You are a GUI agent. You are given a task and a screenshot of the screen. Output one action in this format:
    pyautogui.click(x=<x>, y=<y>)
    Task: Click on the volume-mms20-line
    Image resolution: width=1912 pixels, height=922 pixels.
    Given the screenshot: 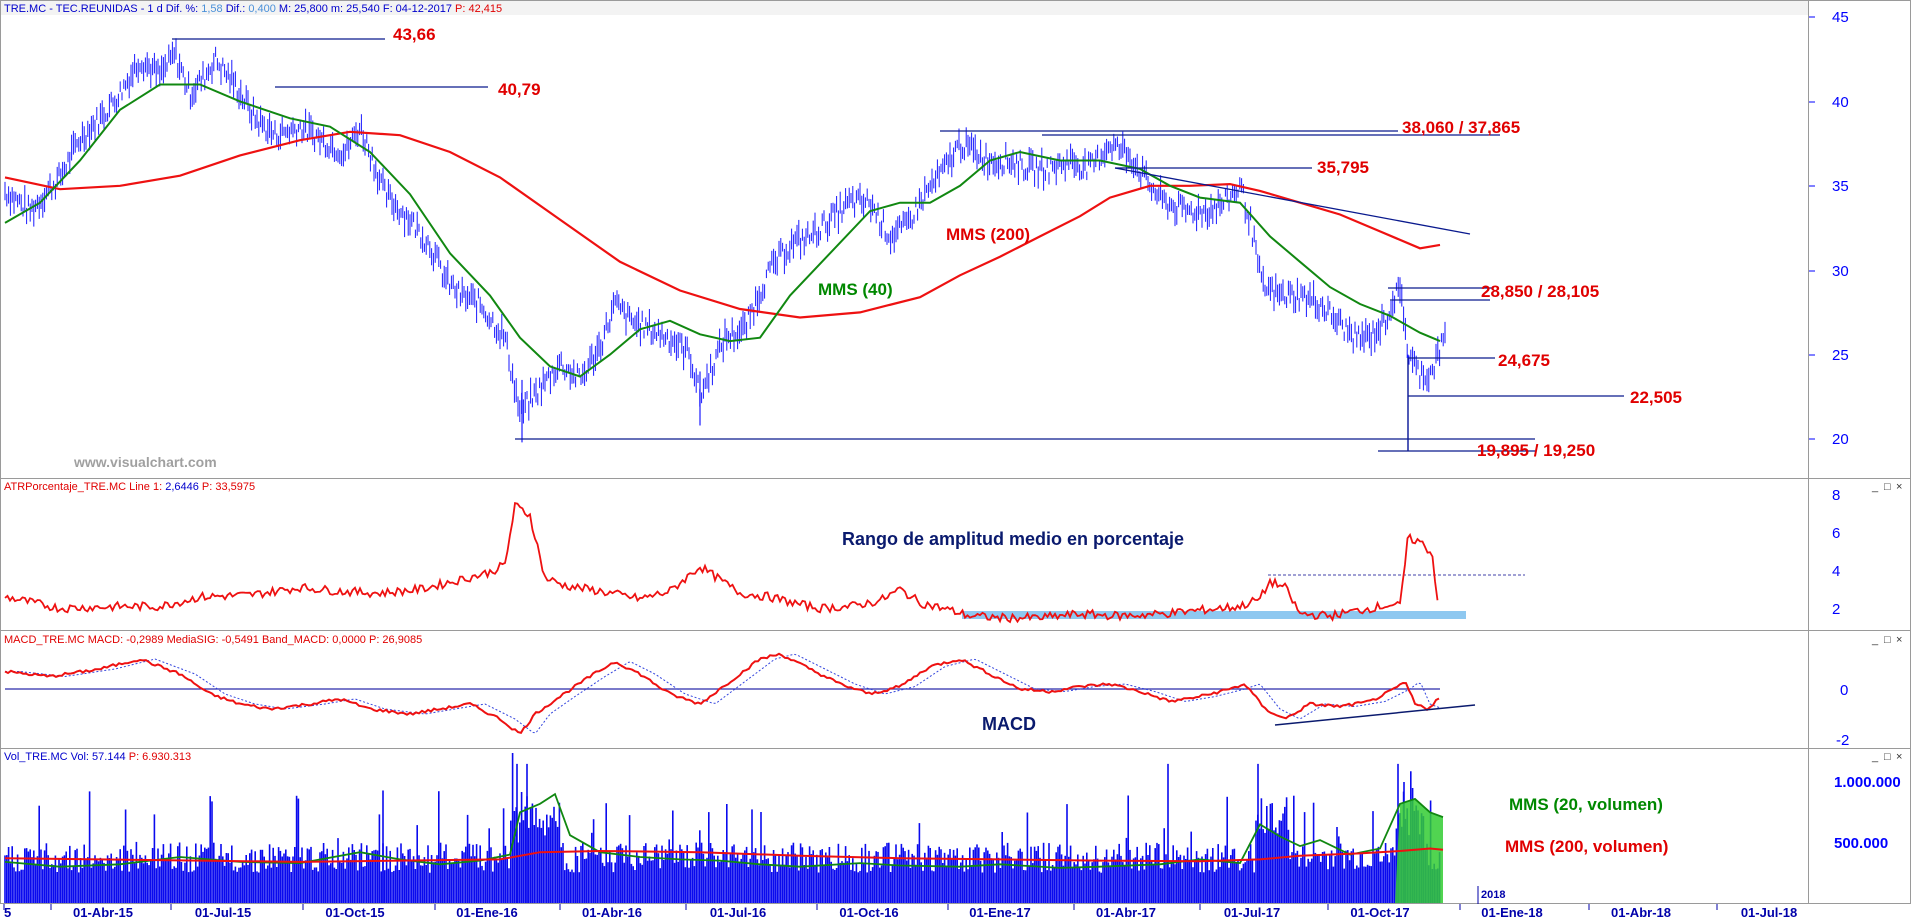 What is the action you would take?
    pyautogui.click(x=724, y=830)
    